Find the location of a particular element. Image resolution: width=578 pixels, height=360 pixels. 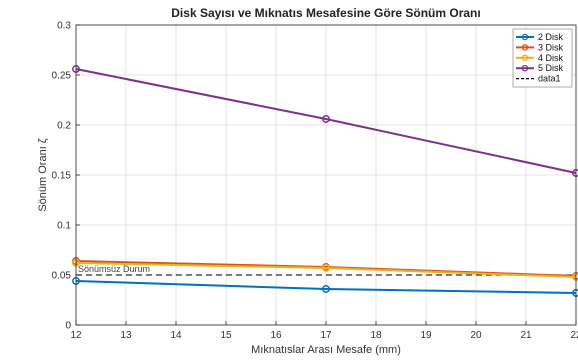

y-tick-label: 0.1 is located at coordinates (64, 226).